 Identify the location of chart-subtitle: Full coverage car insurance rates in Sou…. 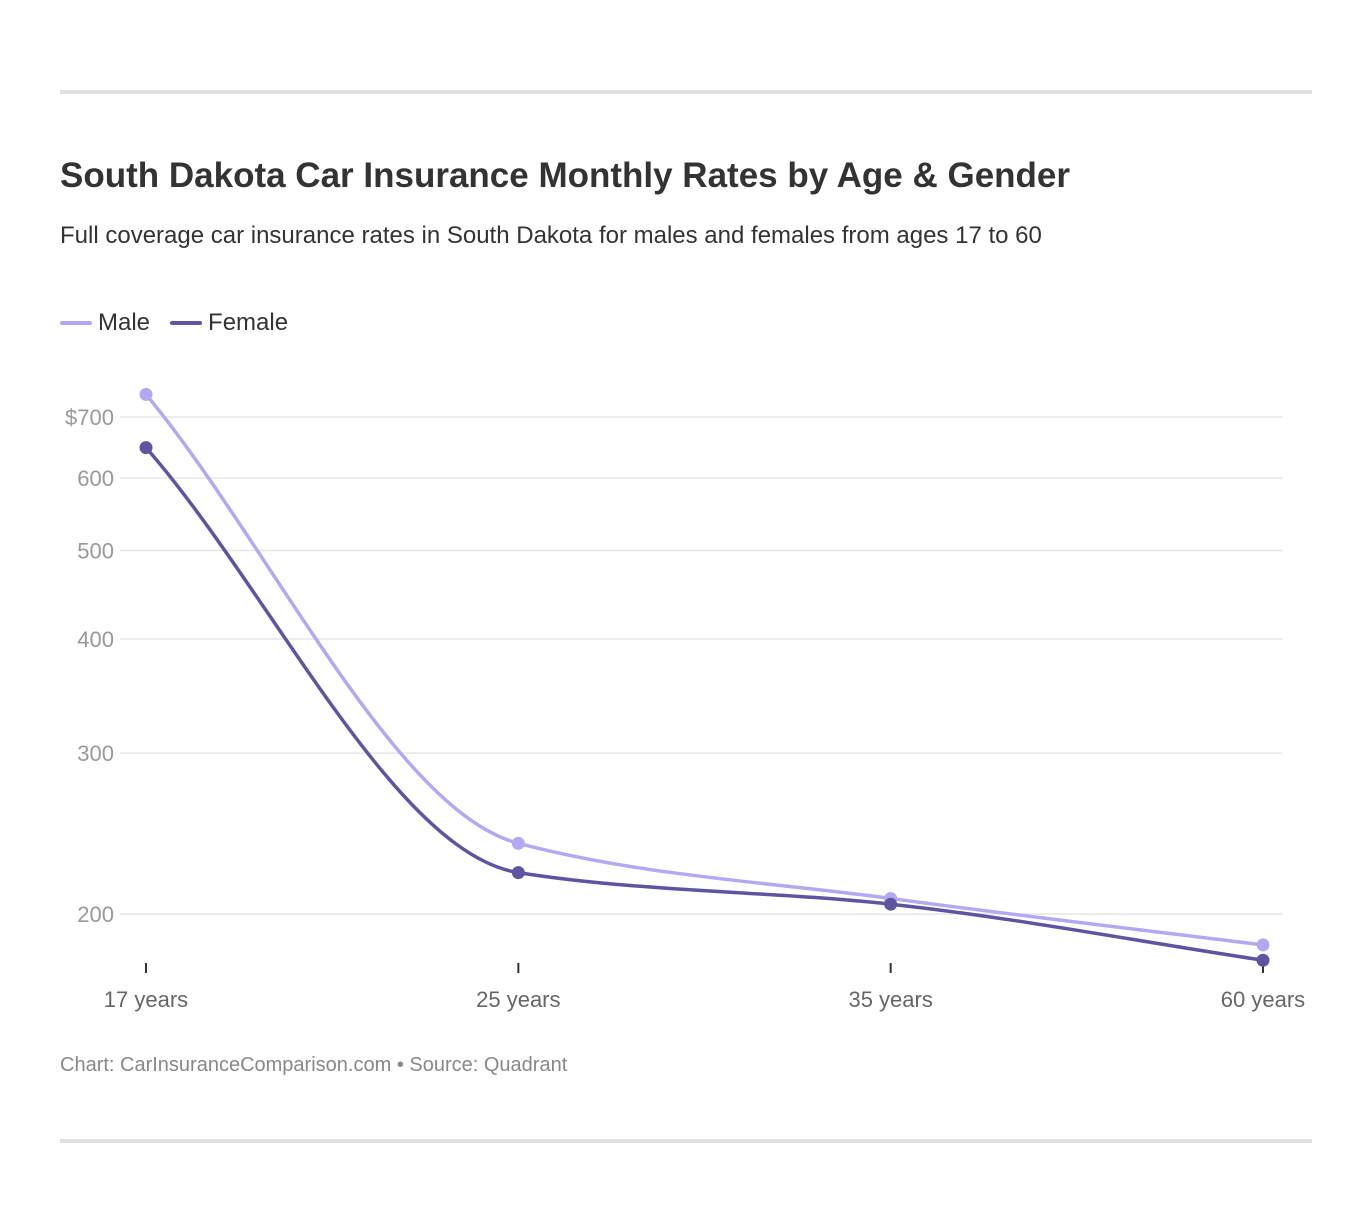
(551, 235).